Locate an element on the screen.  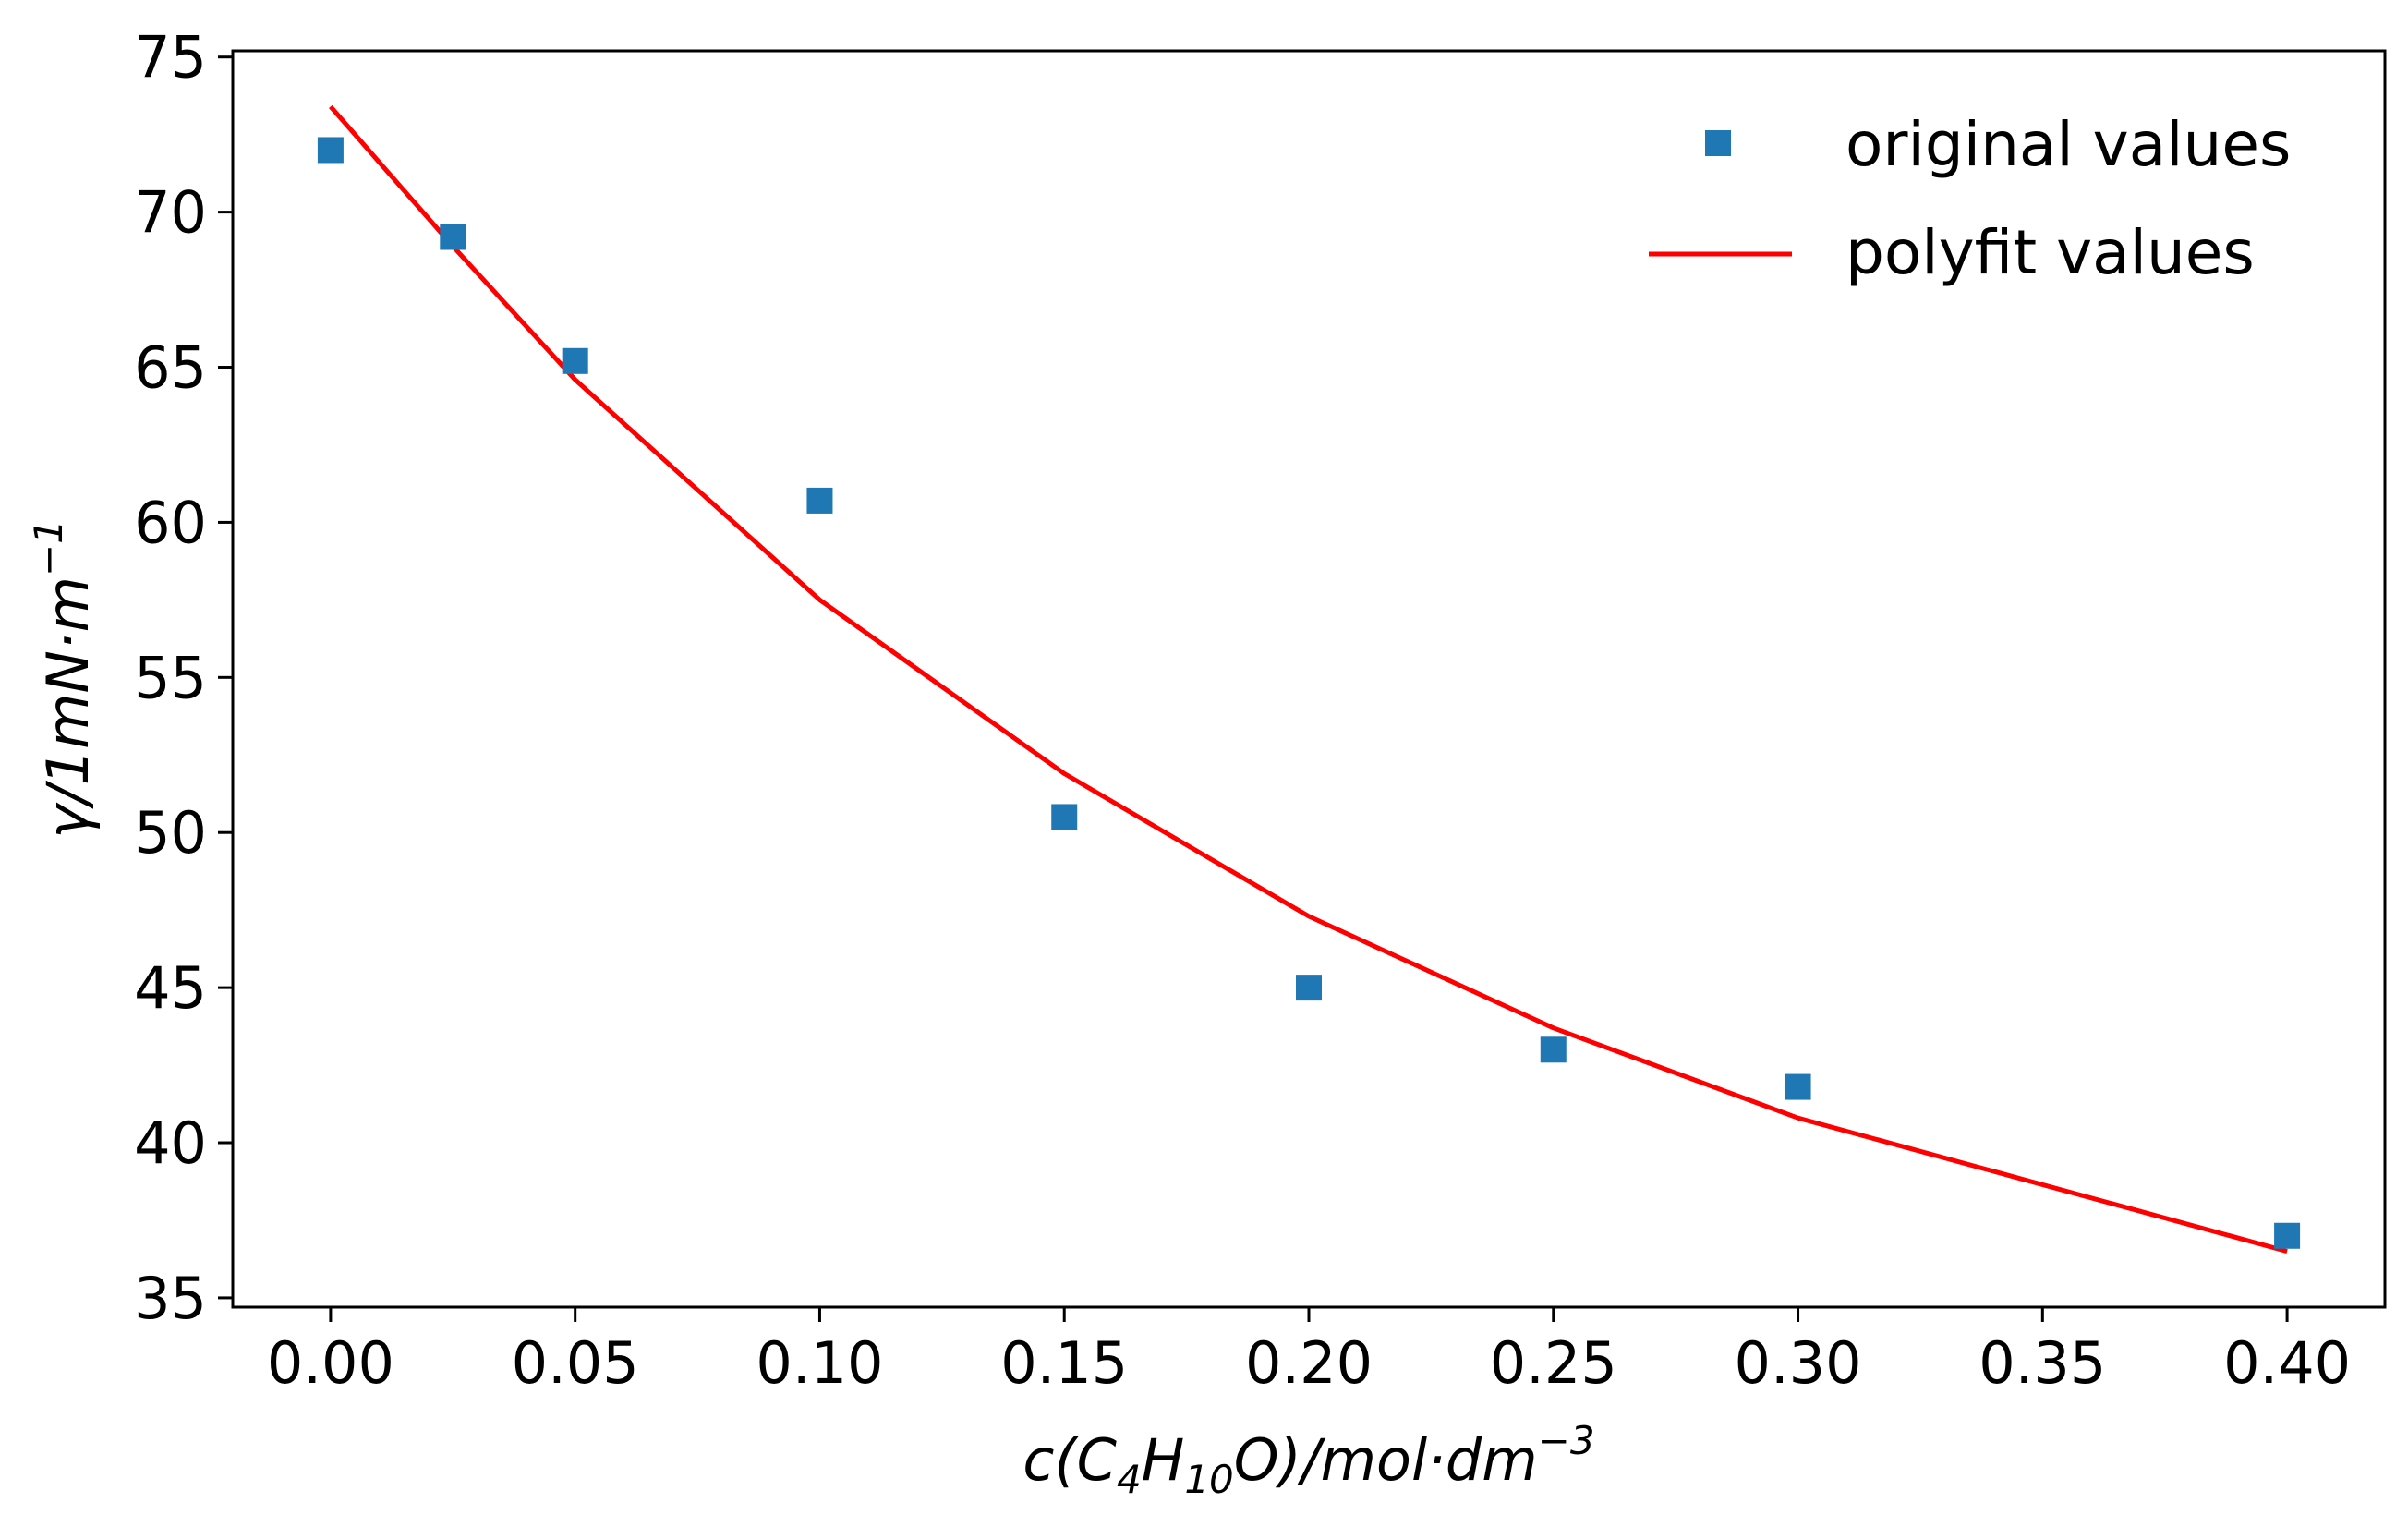
x-tick-label: 0.40 is located at coordinates (2287, 1363).